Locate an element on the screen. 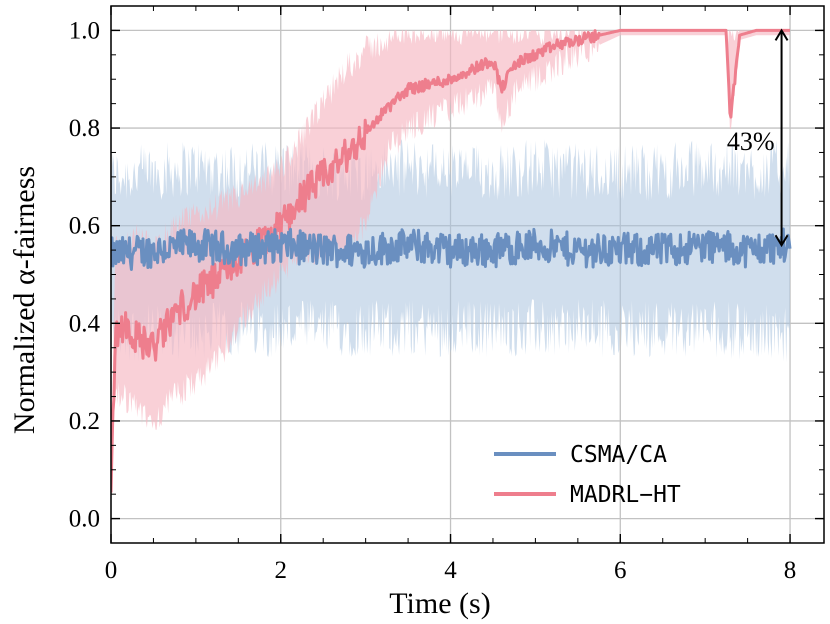 The height and width of the screenshot is (624, 830). annotation-label: 43% is located at coordinates (751, 141).